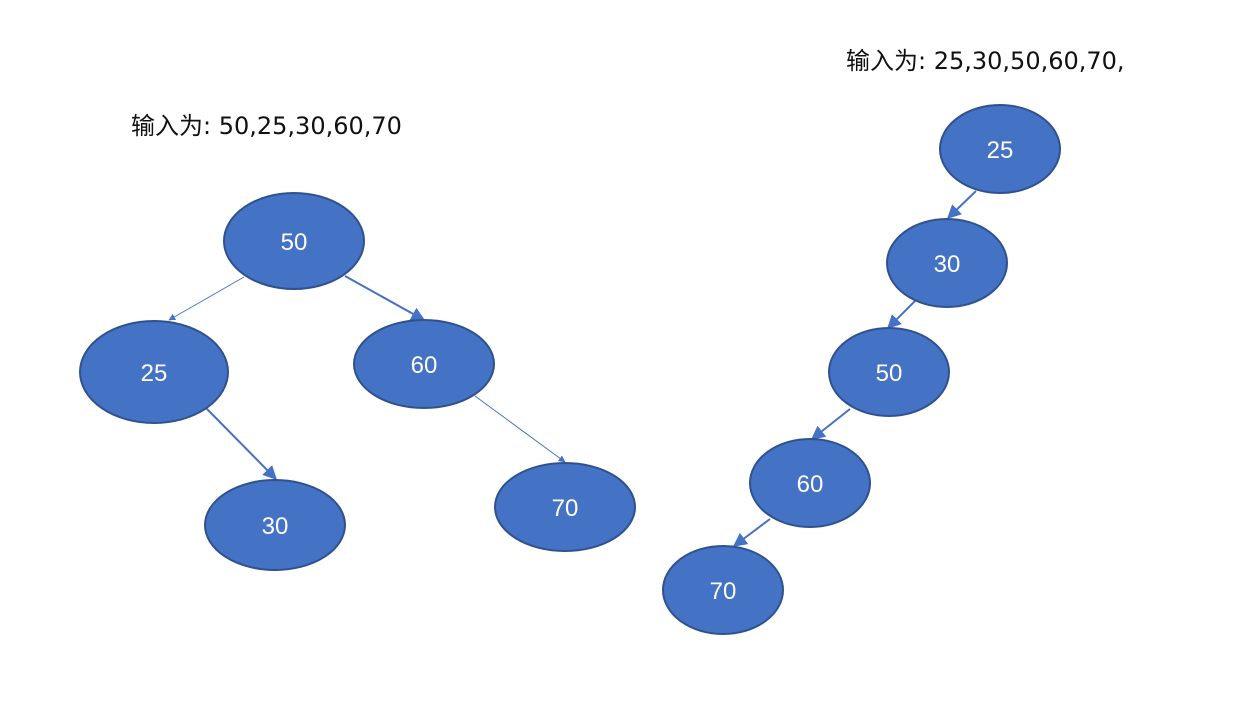  I want to click on right-node-25: 25, so click(1000, 149).